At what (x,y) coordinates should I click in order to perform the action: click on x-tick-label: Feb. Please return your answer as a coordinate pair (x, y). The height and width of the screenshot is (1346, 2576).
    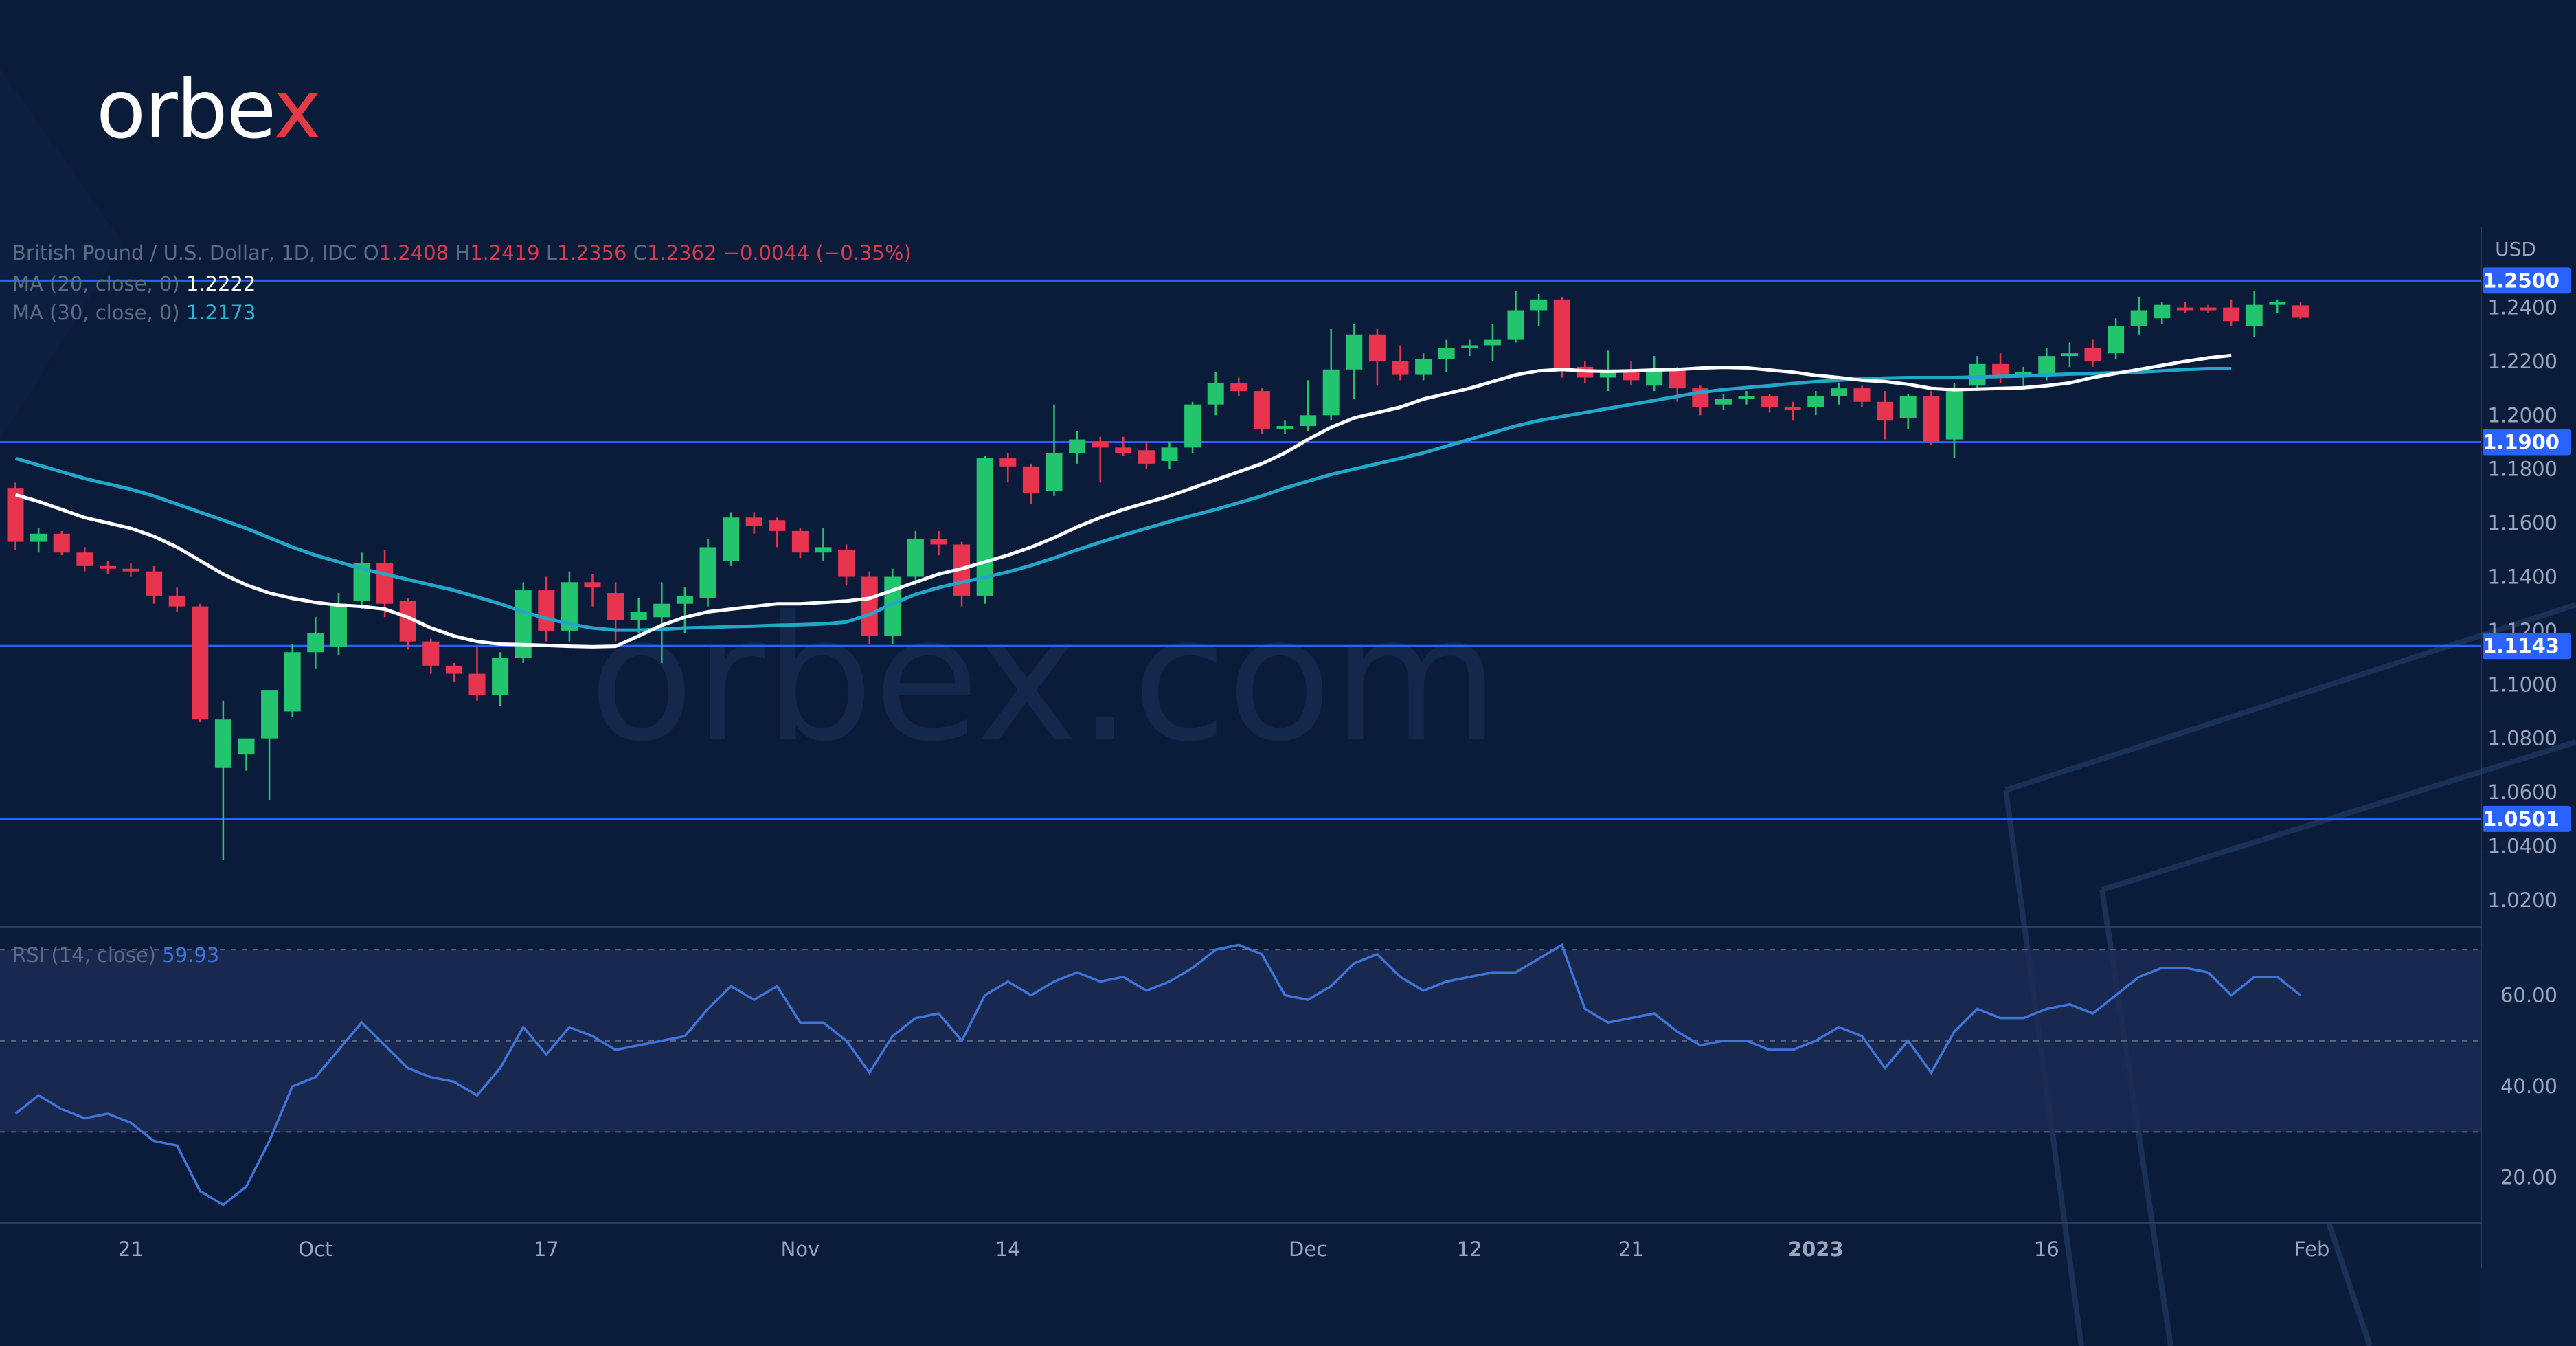
    Looking at the image, I should click on (2311, 1249).